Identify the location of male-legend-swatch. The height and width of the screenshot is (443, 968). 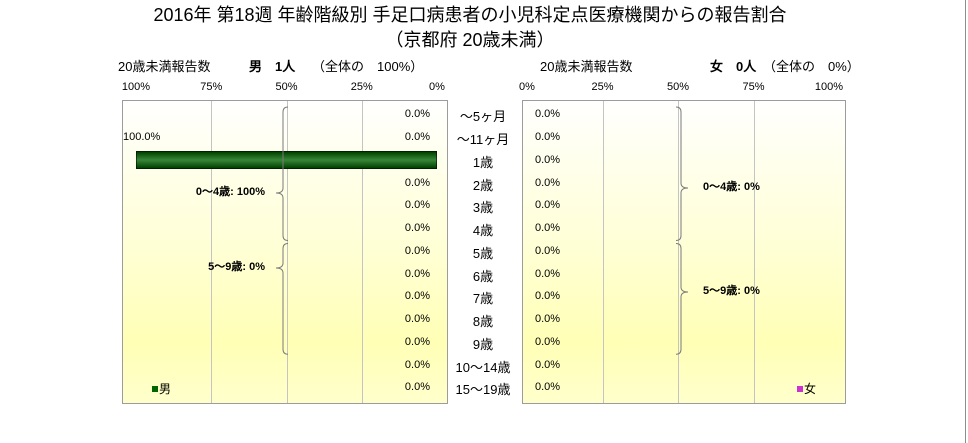
(155, 389).